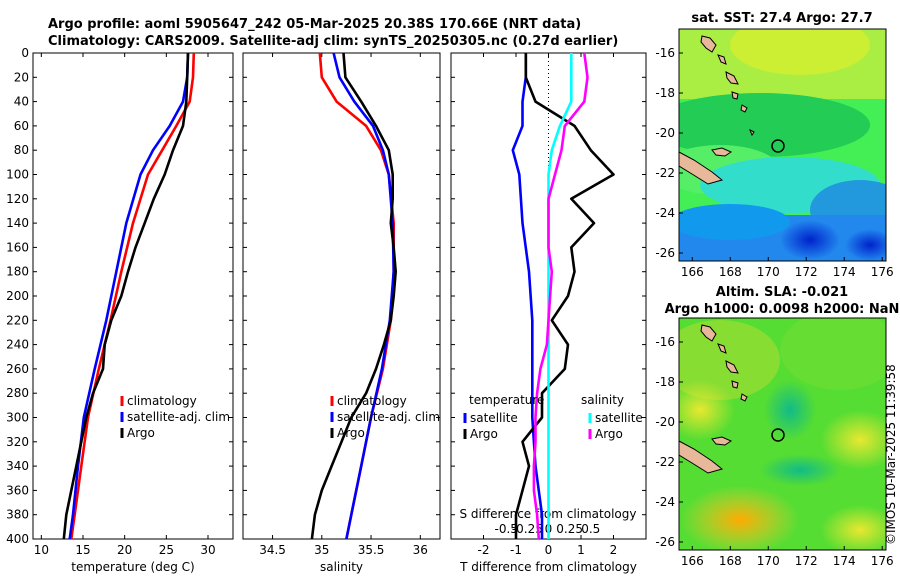  What do you see at coordinates (17, 418) in the screenshot?
I see `y-tick-label: 300` at bounding box center [17, 418].